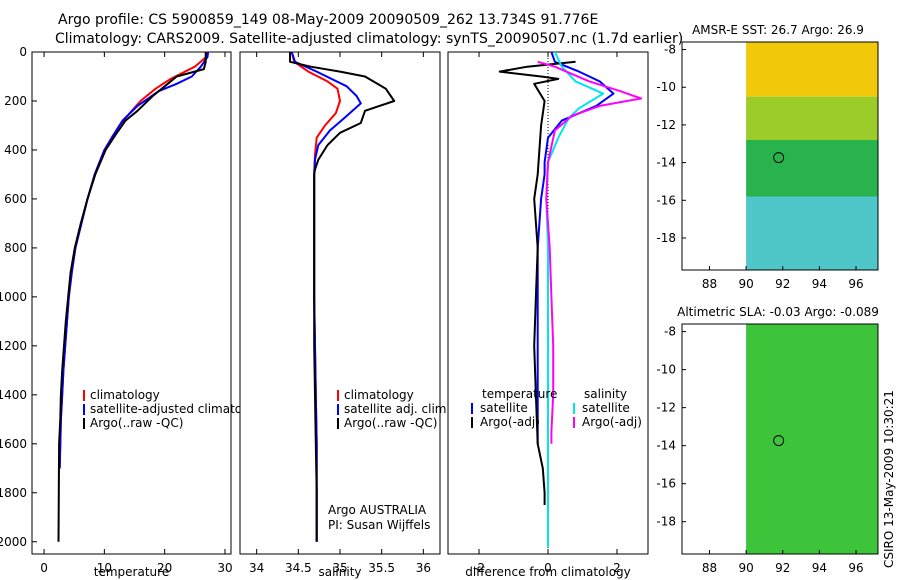 The image size is (900, 580). What do you see at coordinates (381, 568) in the screenshot?
I see `salinity-xtick-label: 35.5` at bounding box center [381, 568].